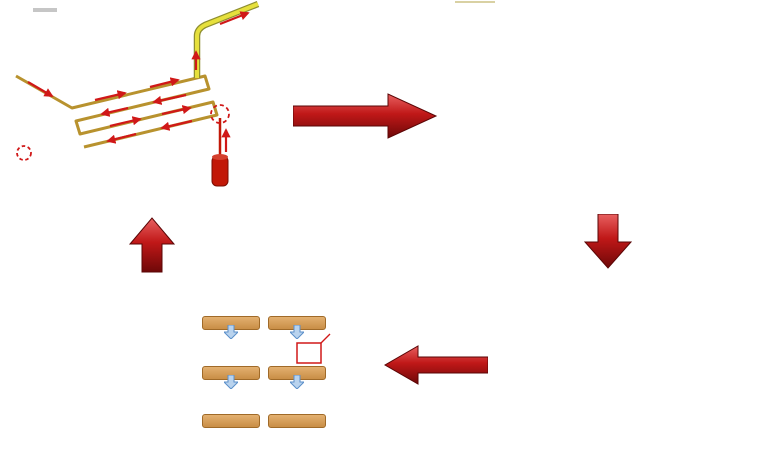 This screenshot has height=468, width=770. Describe the element at coordinates (293, 371) in the screenshot. I see `mechanisms-panel` at that location.